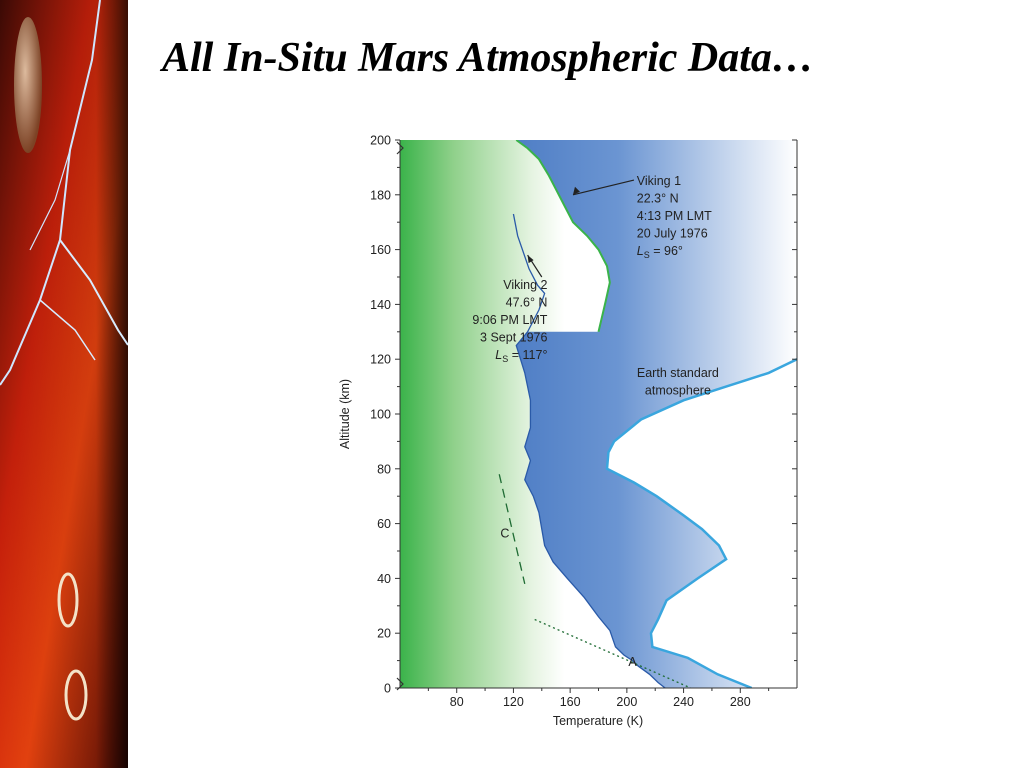 Image resolution: width=1024 pixels, height=768 pixels. What do you see at coordinates (512, 529) in the screenshot?
I see `reference-line-c` at bounding box center [512, 529].